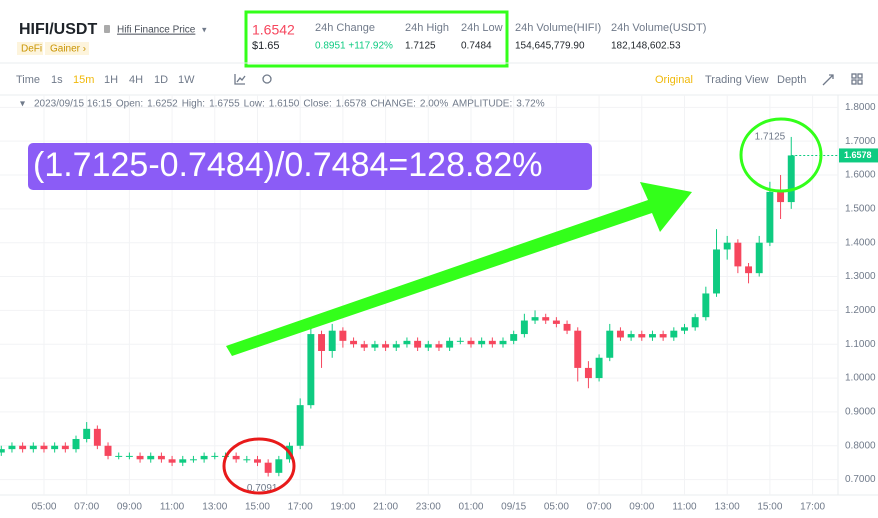  Describe the element at coordinates (791, 80) in the screenshot. I see `view-tab: Depth` at that location.